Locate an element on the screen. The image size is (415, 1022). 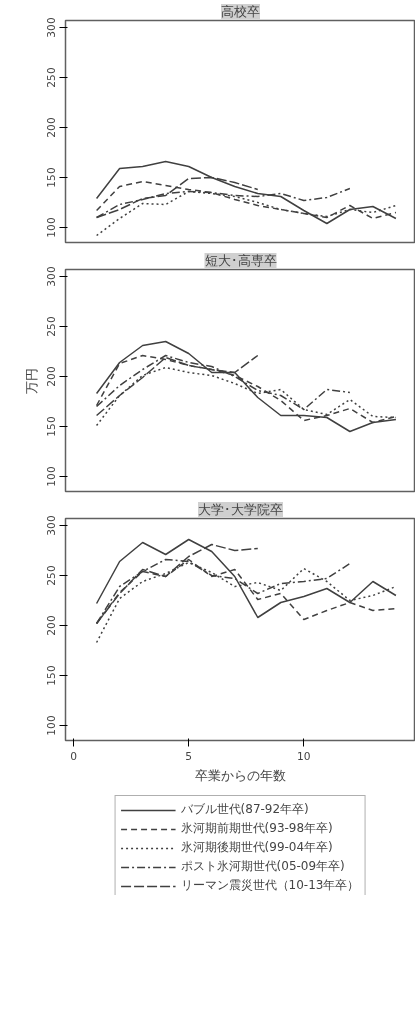
x-tick-label: 10 is located at coordinates (304, 756).